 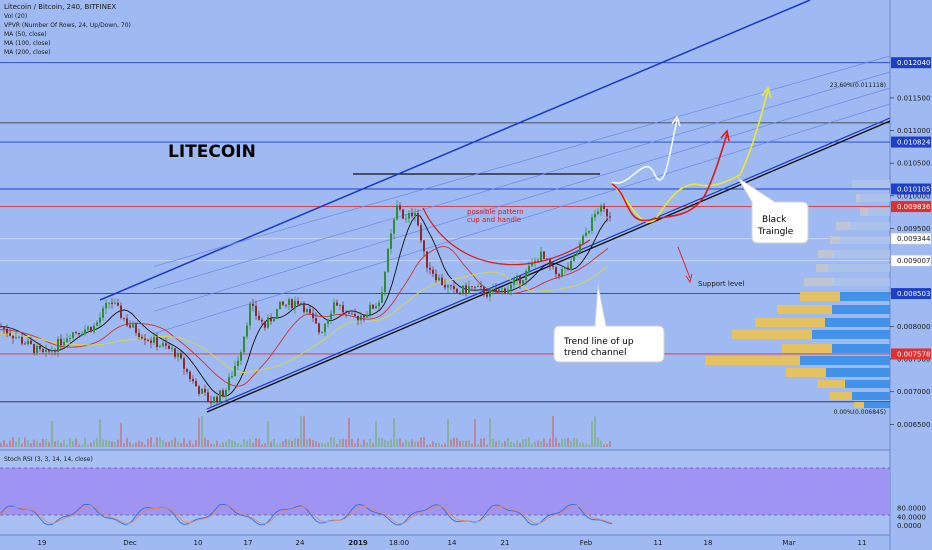 What do you see at coordinates (913, 354) in the screenshot?
I see `price-tag-label-7: 0.007578` at bounding box center [913, 354].